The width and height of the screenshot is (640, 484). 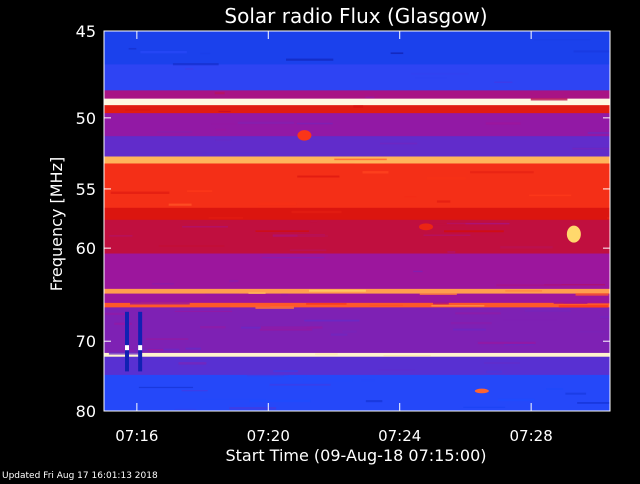 I want to click on y-tick-label: 80, so click(x=86, y=411).